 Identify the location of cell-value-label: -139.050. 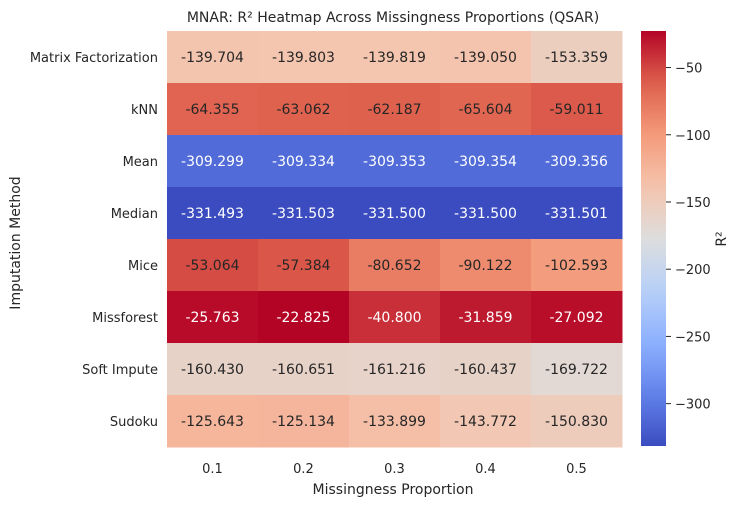
(485, 58).